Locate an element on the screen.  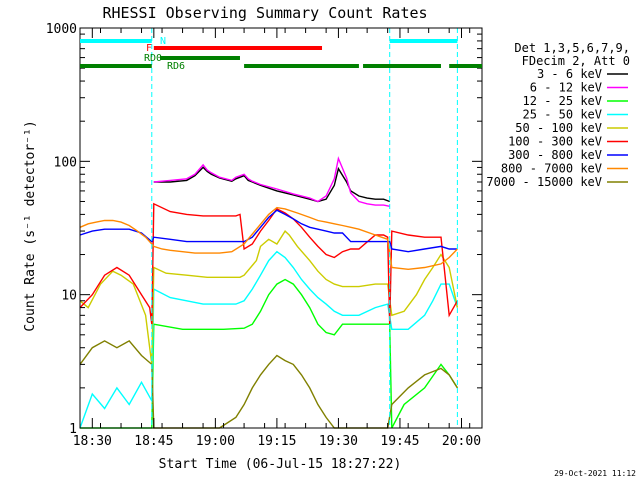
legend-entry-label: 3 - 6 keV is located at coordinates (569, 74).